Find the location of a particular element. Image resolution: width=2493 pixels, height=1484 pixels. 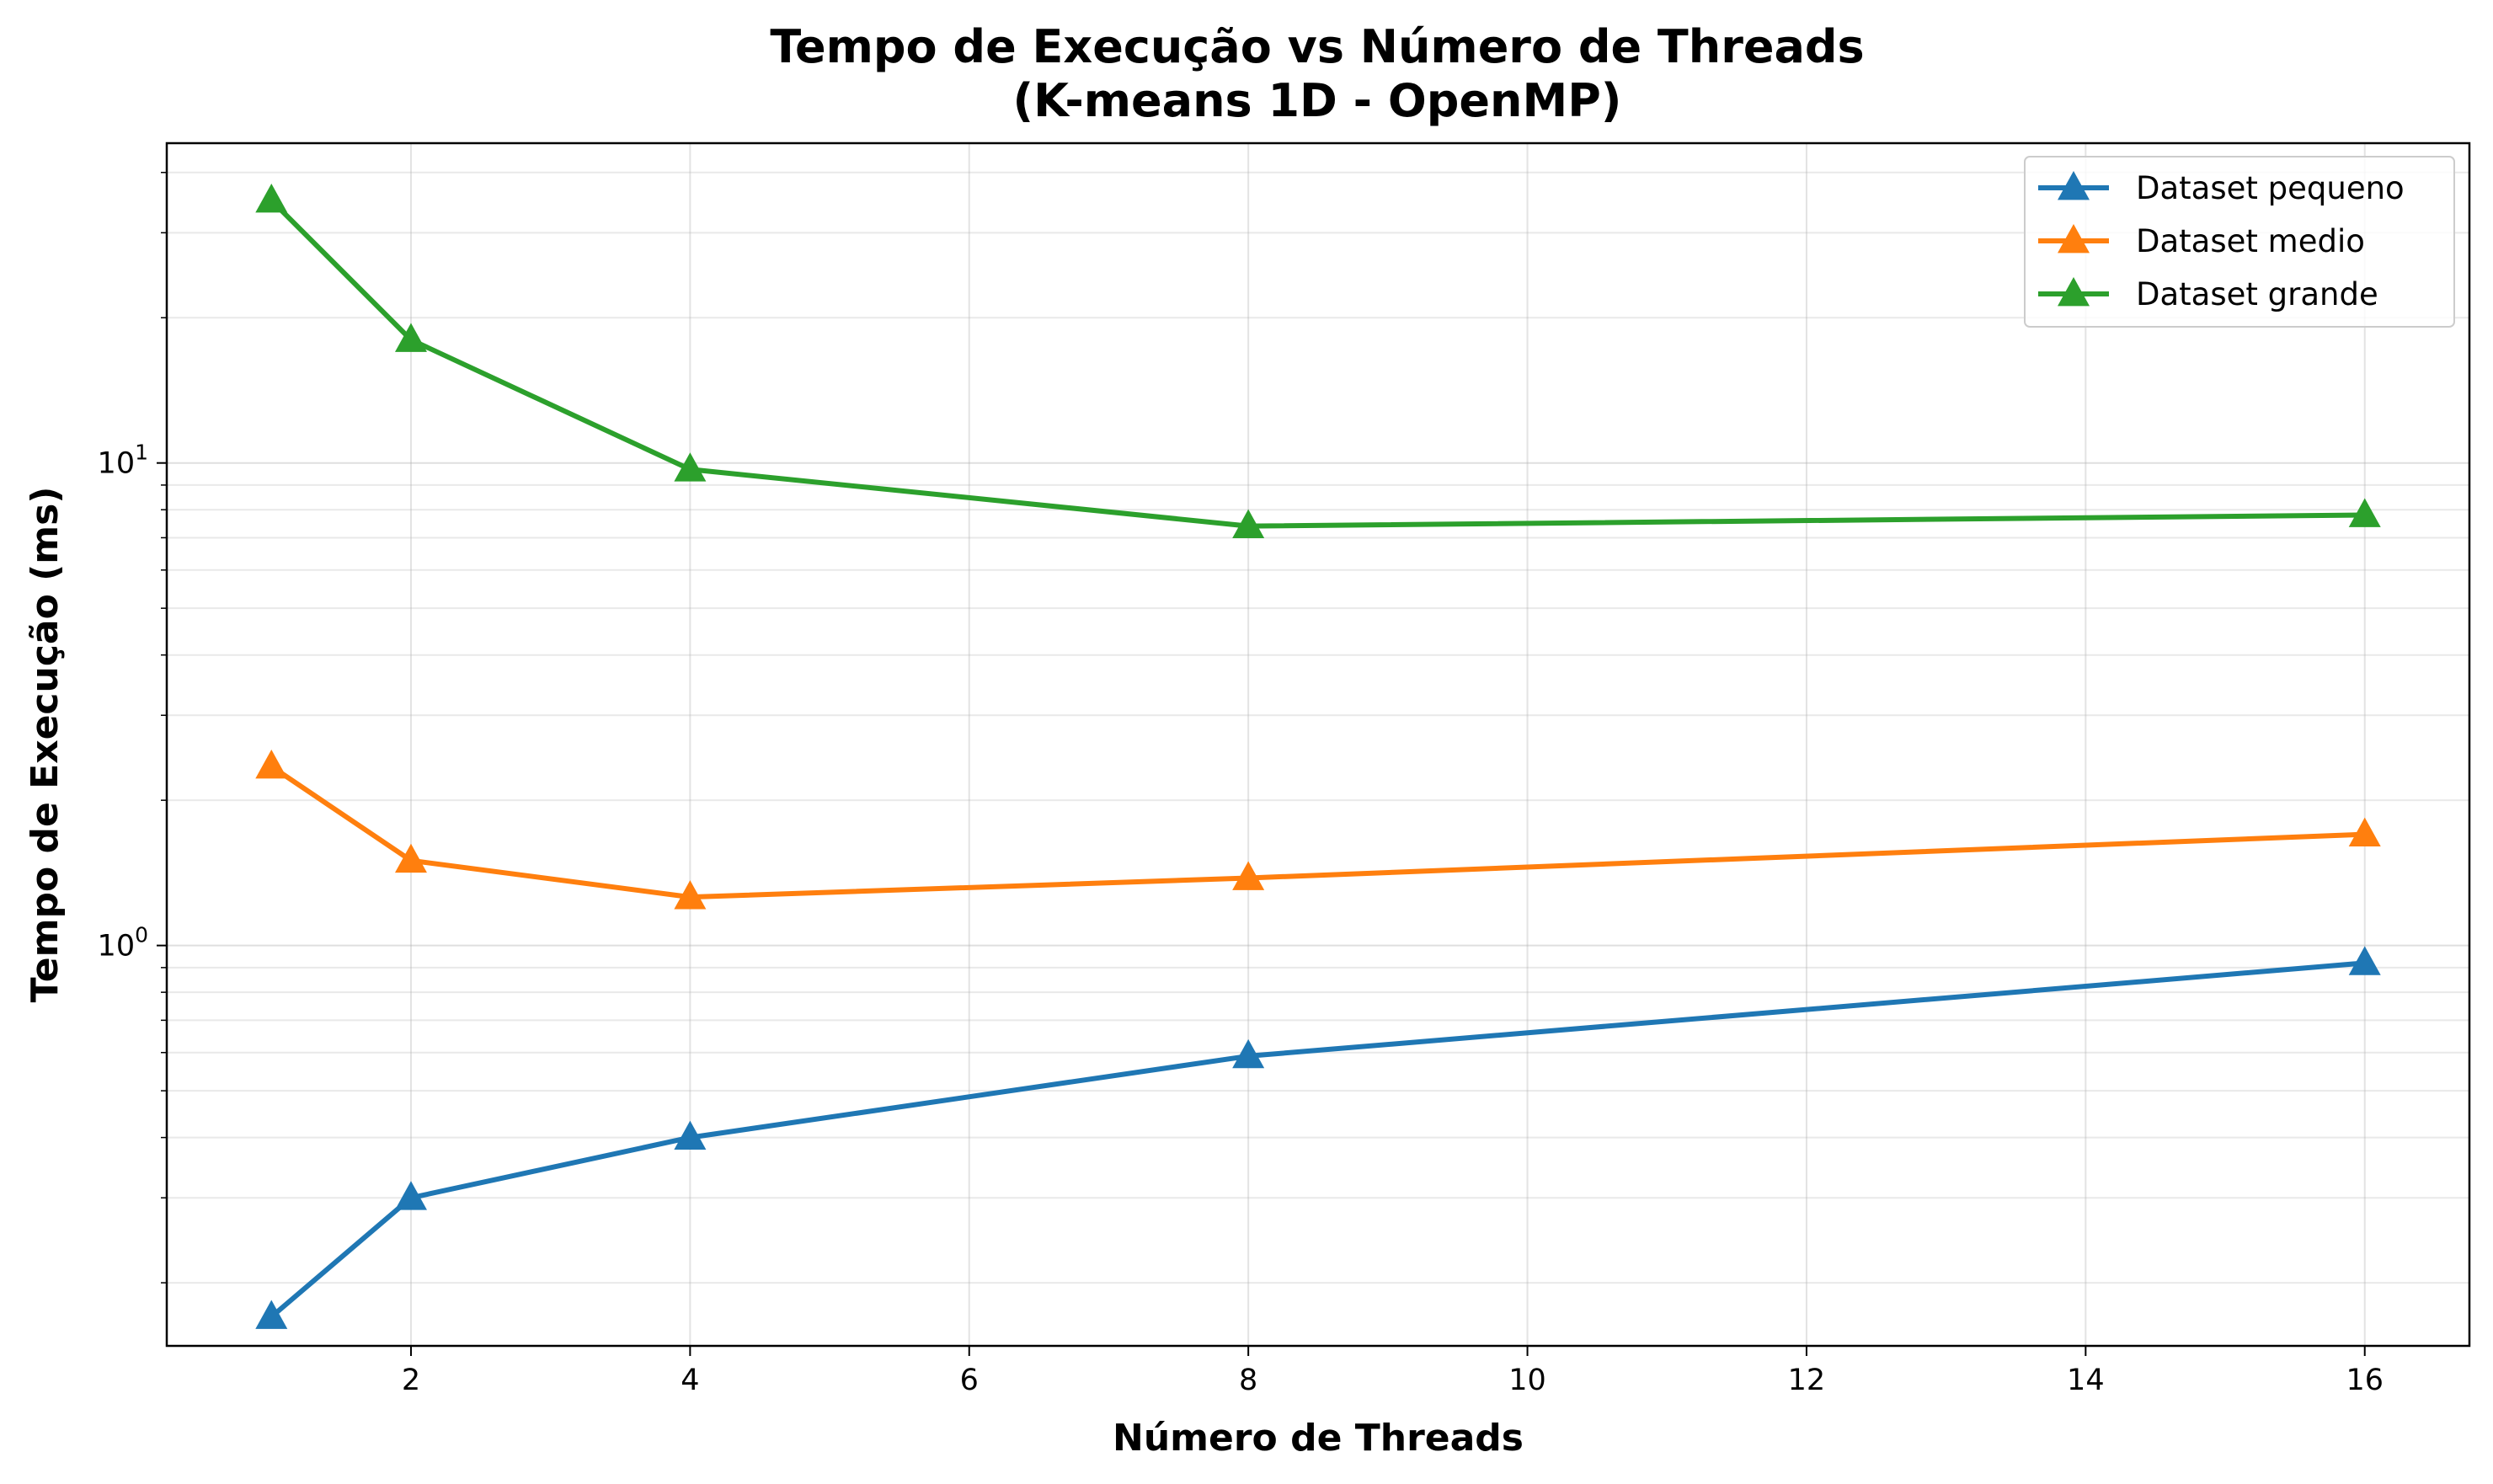

y-axis-label: Tempo de Execução (ms) is located at coordinates (45, 745).